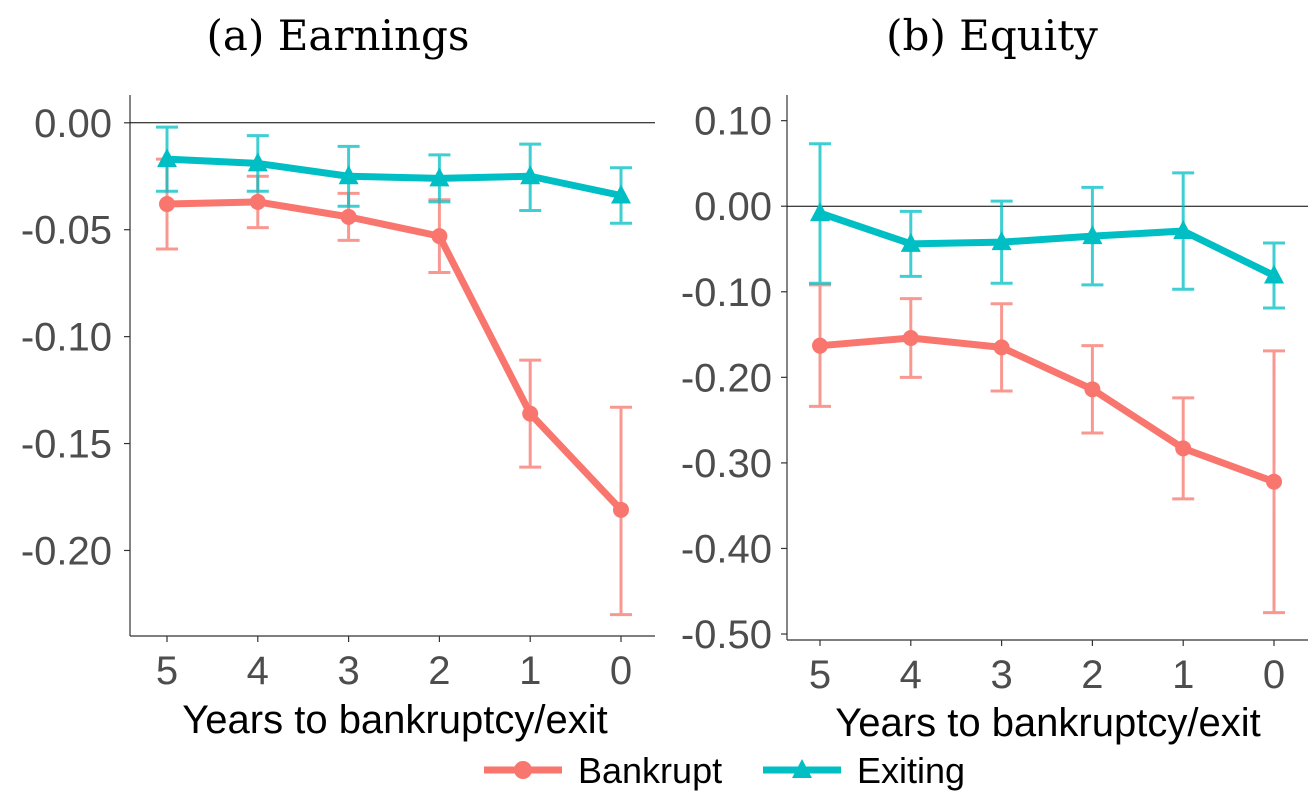 The height and width of the screenshot is (798, 1314). I want to click on error-bars-exiting, so click(1047, 226).